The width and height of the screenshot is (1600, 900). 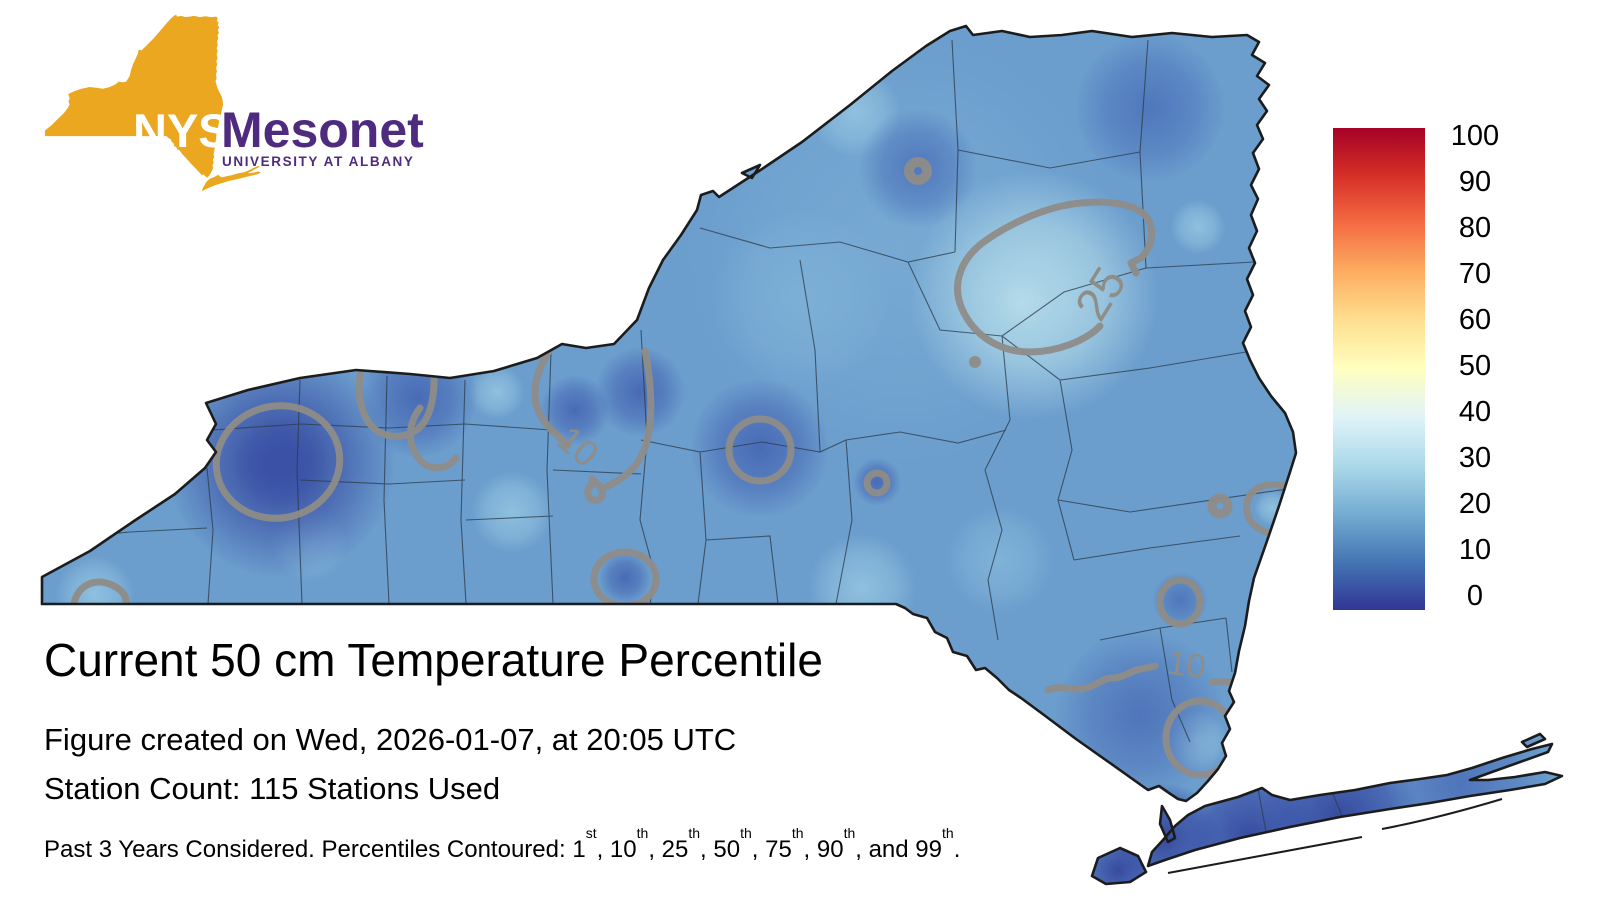 I want to click on station-count-line: Station Count: 115 Stations Used, so click(x=272, y=788).